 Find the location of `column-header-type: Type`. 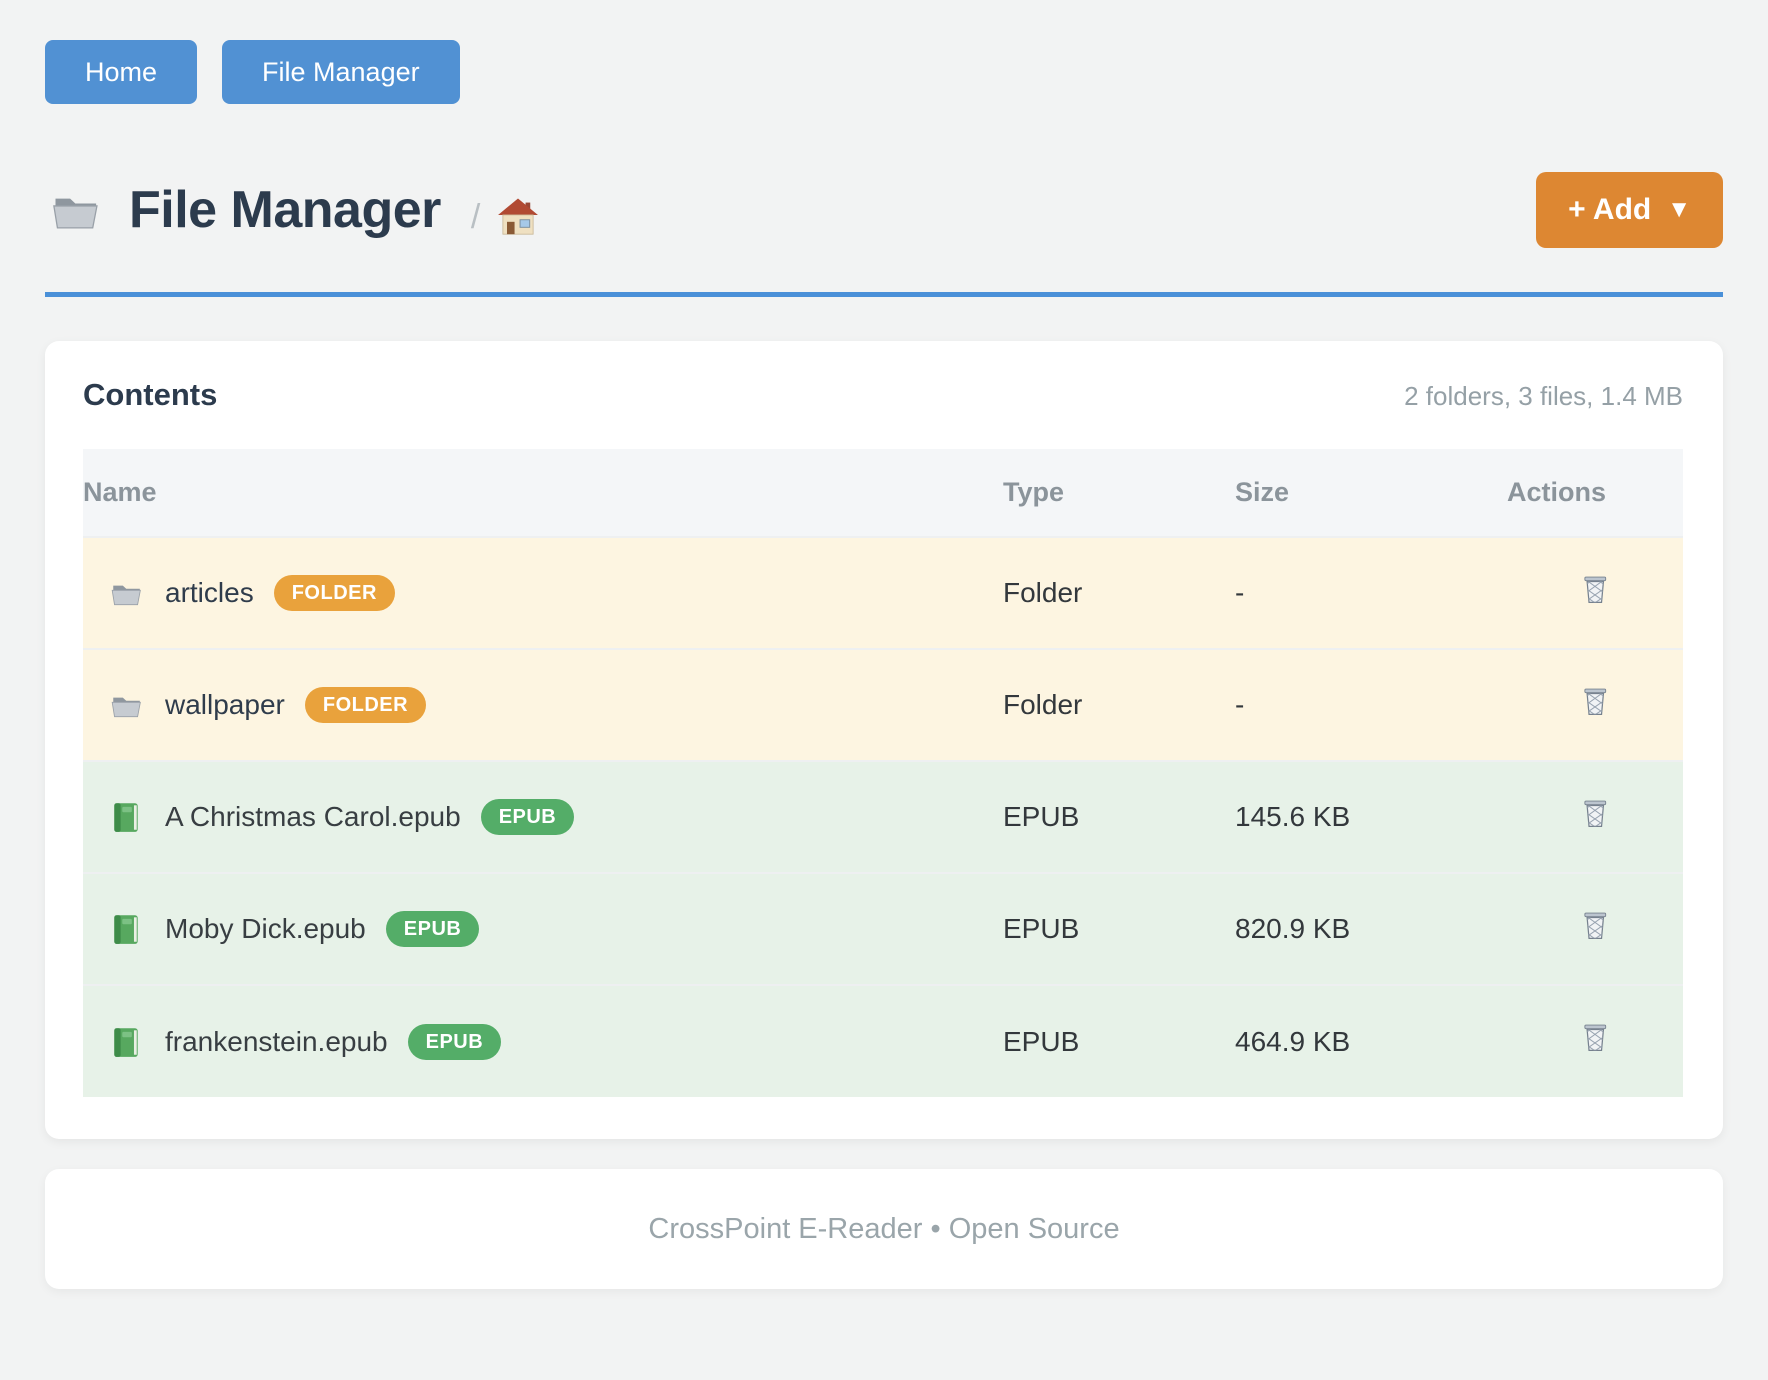

column-header-type: Type is located at coordinates (1119, 493).